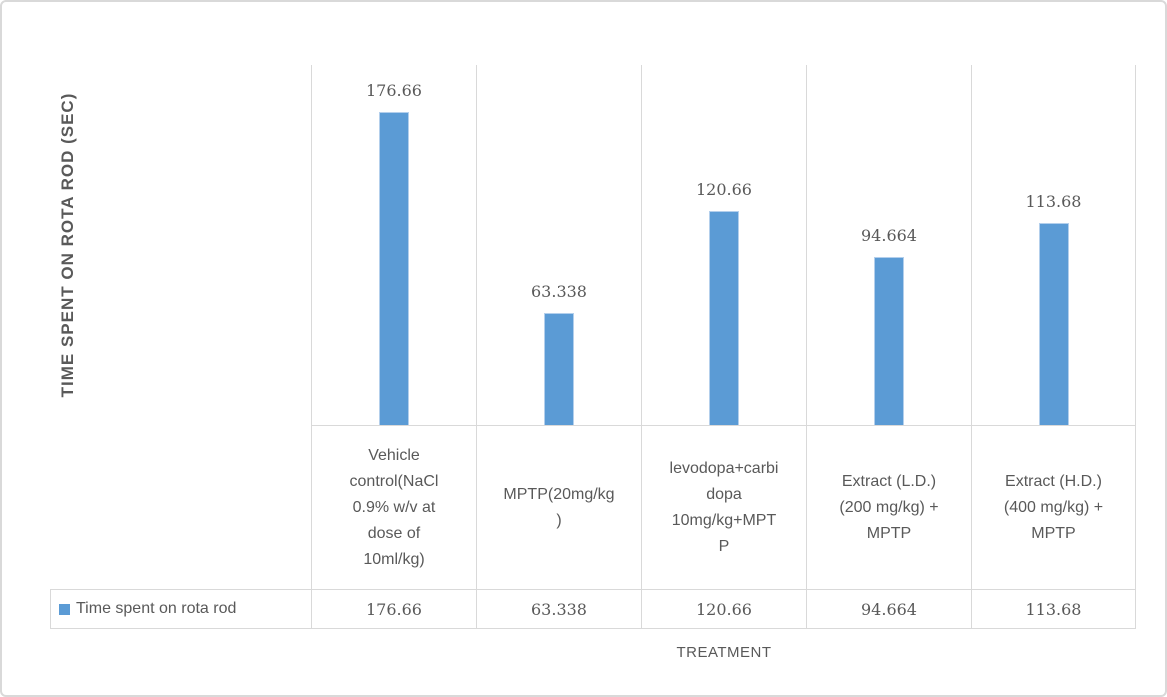 The width and height of the screenshot is (1167, 697). I want to click on category-label: MPTP(20mg/kg ), so click(558, 507).